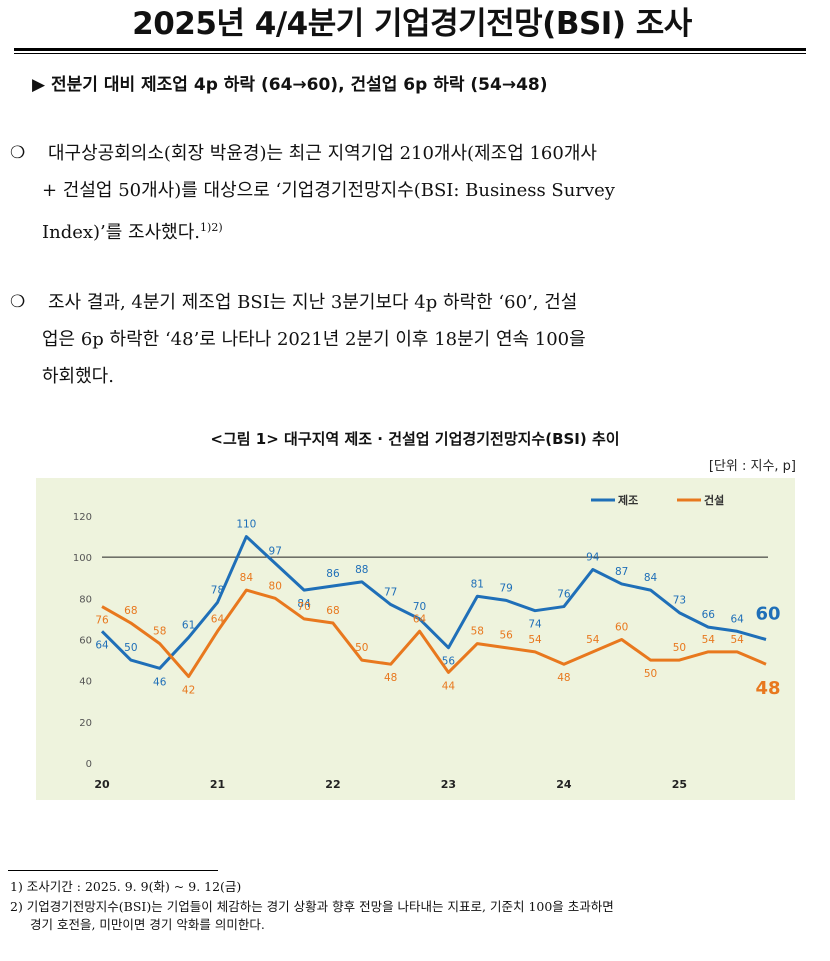 The image size is (830, 961). Describe the element at coordinates (390, 593) in the screenshot. I see `data-label: 77` at that location.